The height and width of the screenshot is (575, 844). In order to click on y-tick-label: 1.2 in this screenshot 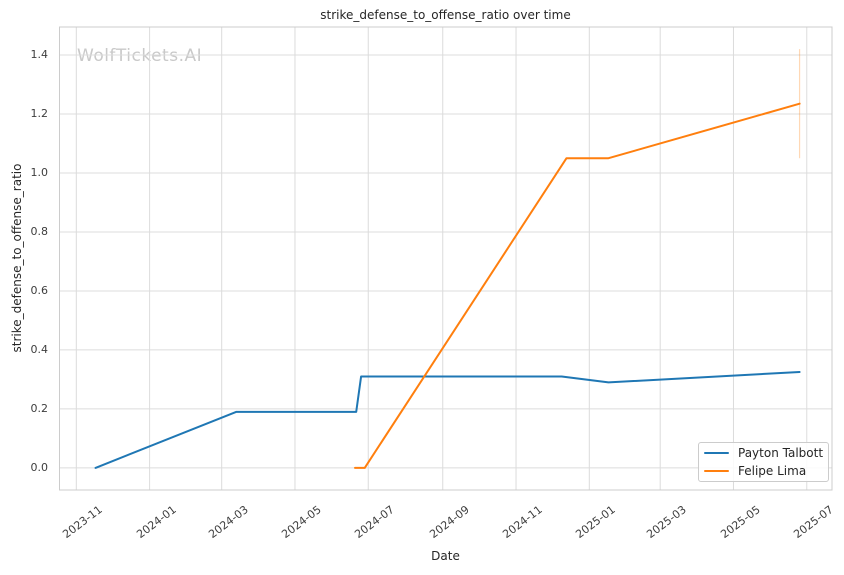, I will do `click(39, 113)`.